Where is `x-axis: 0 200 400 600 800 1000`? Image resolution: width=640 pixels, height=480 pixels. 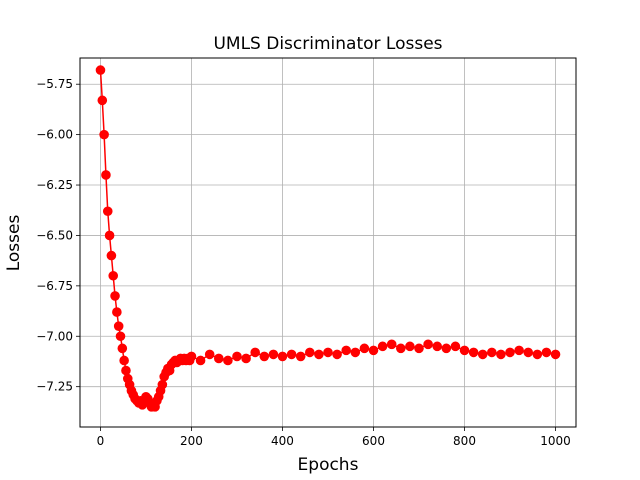 x-axis: 0 200 400 600 800 1000 is located at coordinates (334, 437).